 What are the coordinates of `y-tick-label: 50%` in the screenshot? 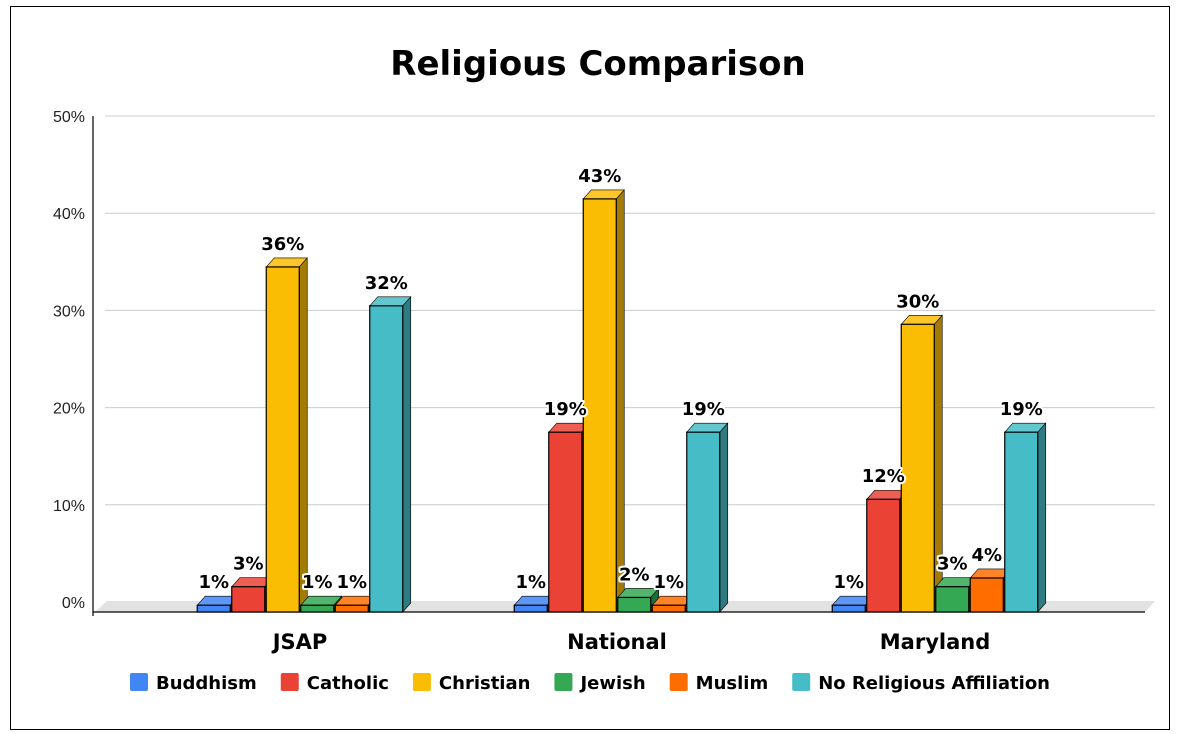 It's located at (69, 117).